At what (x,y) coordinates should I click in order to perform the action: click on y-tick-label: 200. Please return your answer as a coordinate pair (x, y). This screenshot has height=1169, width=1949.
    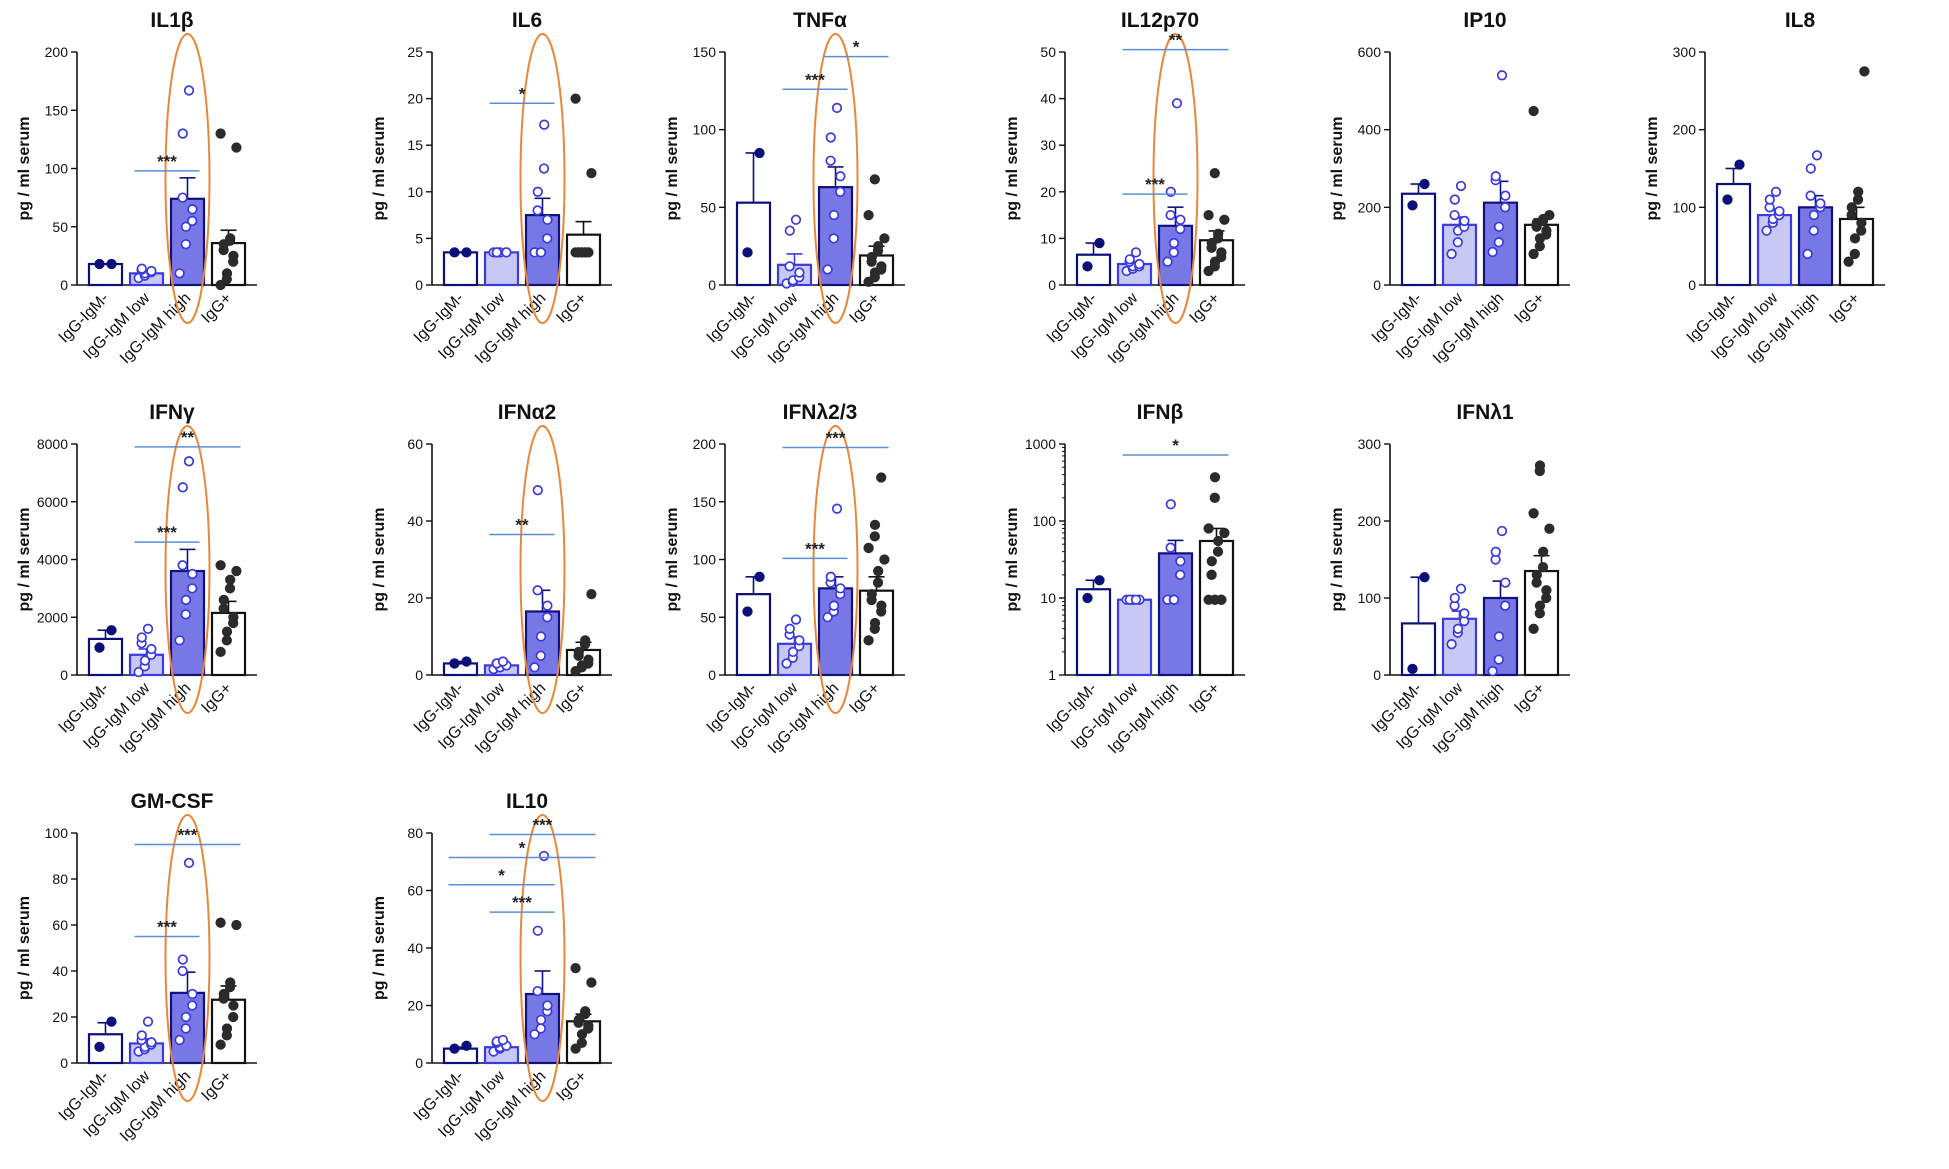
    Looking at the image, I should click on (1685, 130).